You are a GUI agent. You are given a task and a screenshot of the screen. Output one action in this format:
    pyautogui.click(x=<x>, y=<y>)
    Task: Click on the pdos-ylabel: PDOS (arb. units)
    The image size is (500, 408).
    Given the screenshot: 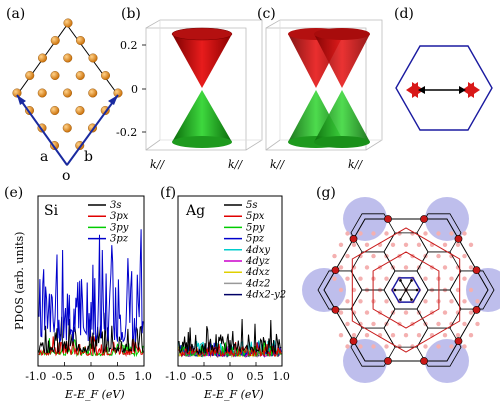 What is the action you would take?
    pyautogui.click(x=19, y=281)
    